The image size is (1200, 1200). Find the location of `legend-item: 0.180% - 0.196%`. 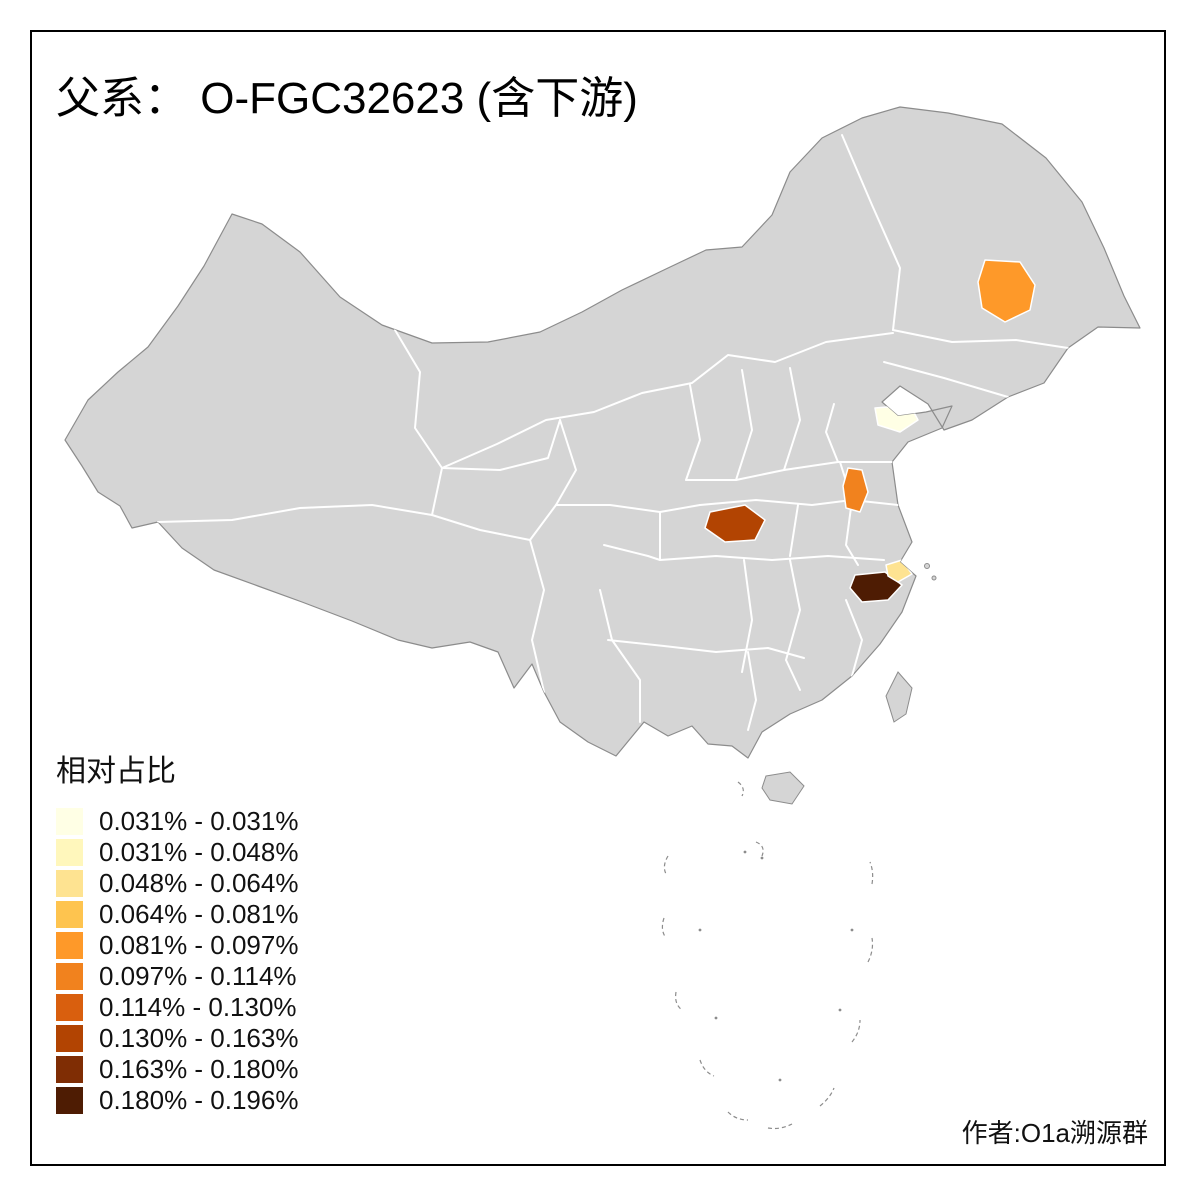

legend-item: 0.180% - 0.196% is located at coordinates (177, 1100).